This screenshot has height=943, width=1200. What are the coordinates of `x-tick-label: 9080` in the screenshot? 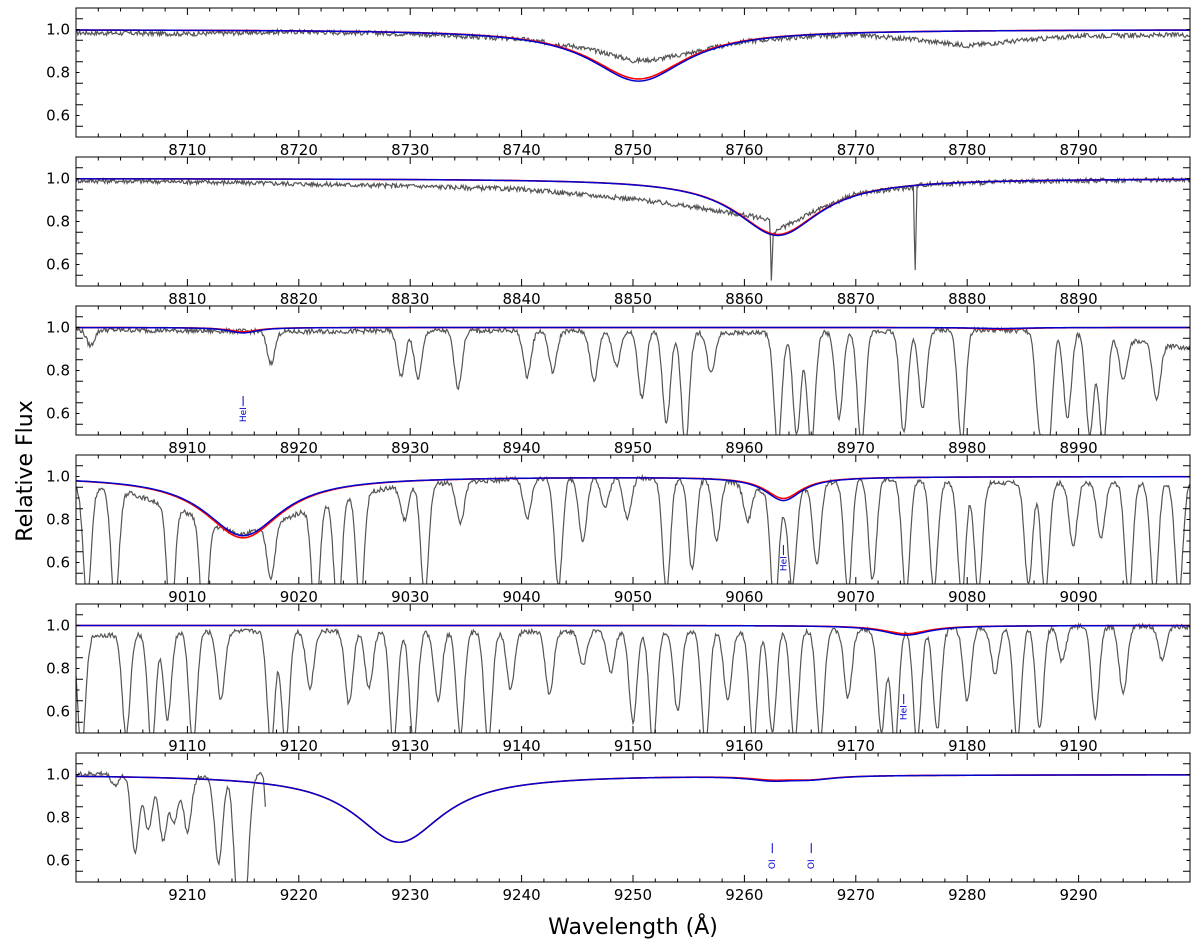 It's located at (967, 597).